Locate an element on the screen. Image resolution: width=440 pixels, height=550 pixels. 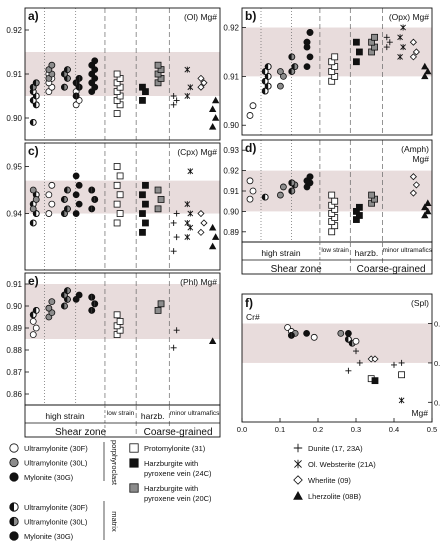
panel-title: (Phl) Mg# is located at coordinates (198, 282).